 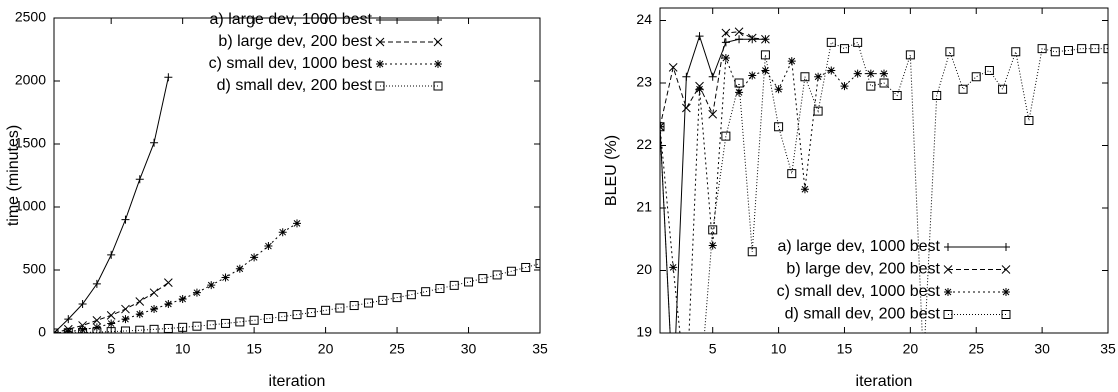 What do you see at coordinates (644, 144) in the screenshot?
I see `y-tick-label: 22` at bounding box center [644, 144].